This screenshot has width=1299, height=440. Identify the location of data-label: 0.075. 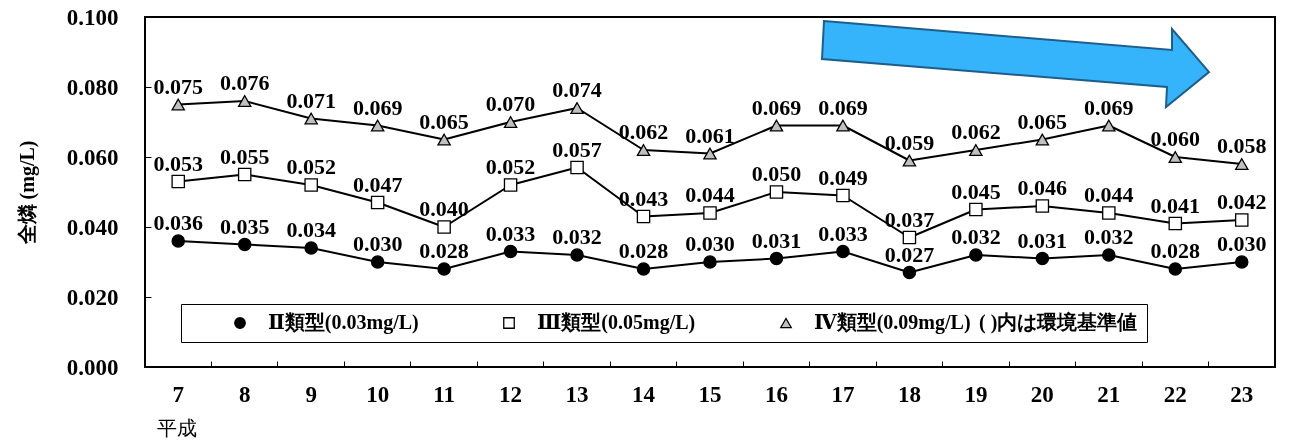
(178, 86).